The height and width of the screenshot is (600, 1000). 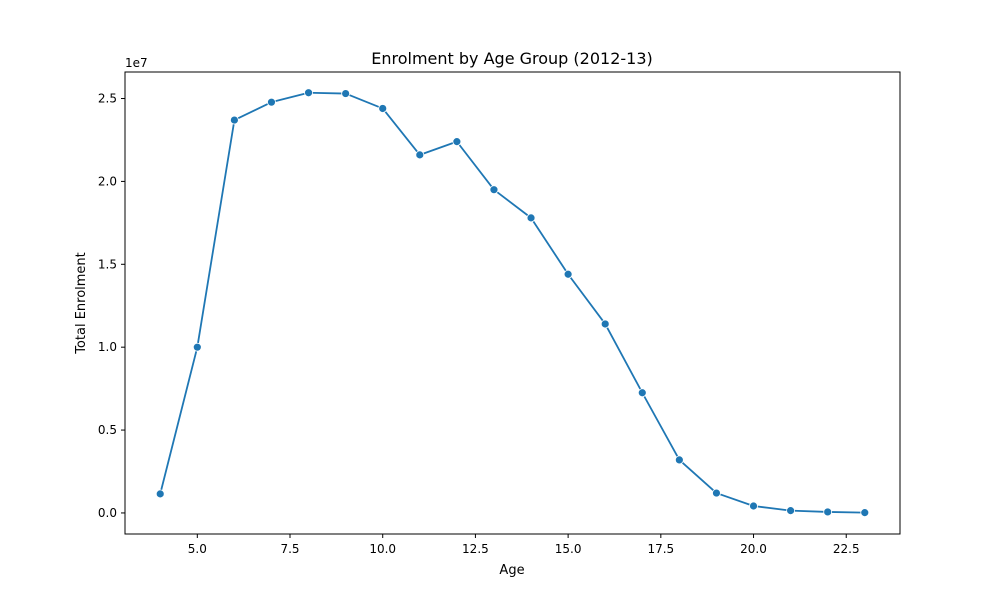 What do you see at coordinates (568, 549) in the screenshot?
I see `x-tick-label: 15.0` at bounding box center [568, 549].